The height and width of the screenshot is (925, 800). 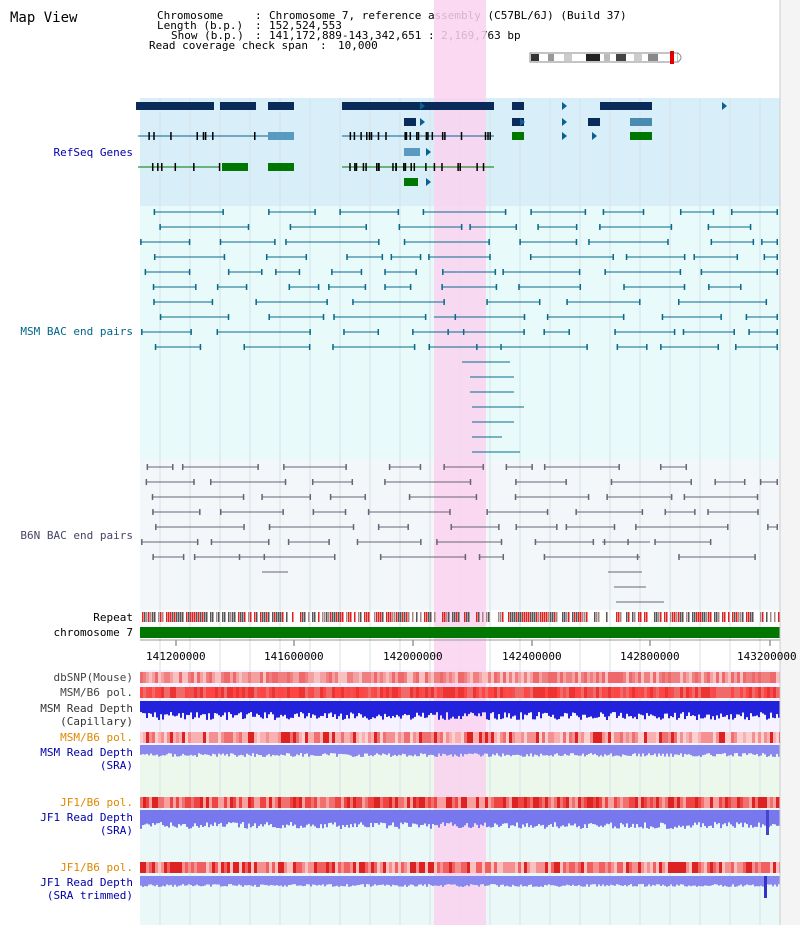 What do you see at coordinates (113, 617) in the screenshot?
I see `track-label-repeat: Repeat` at bounding box center [113, 617].